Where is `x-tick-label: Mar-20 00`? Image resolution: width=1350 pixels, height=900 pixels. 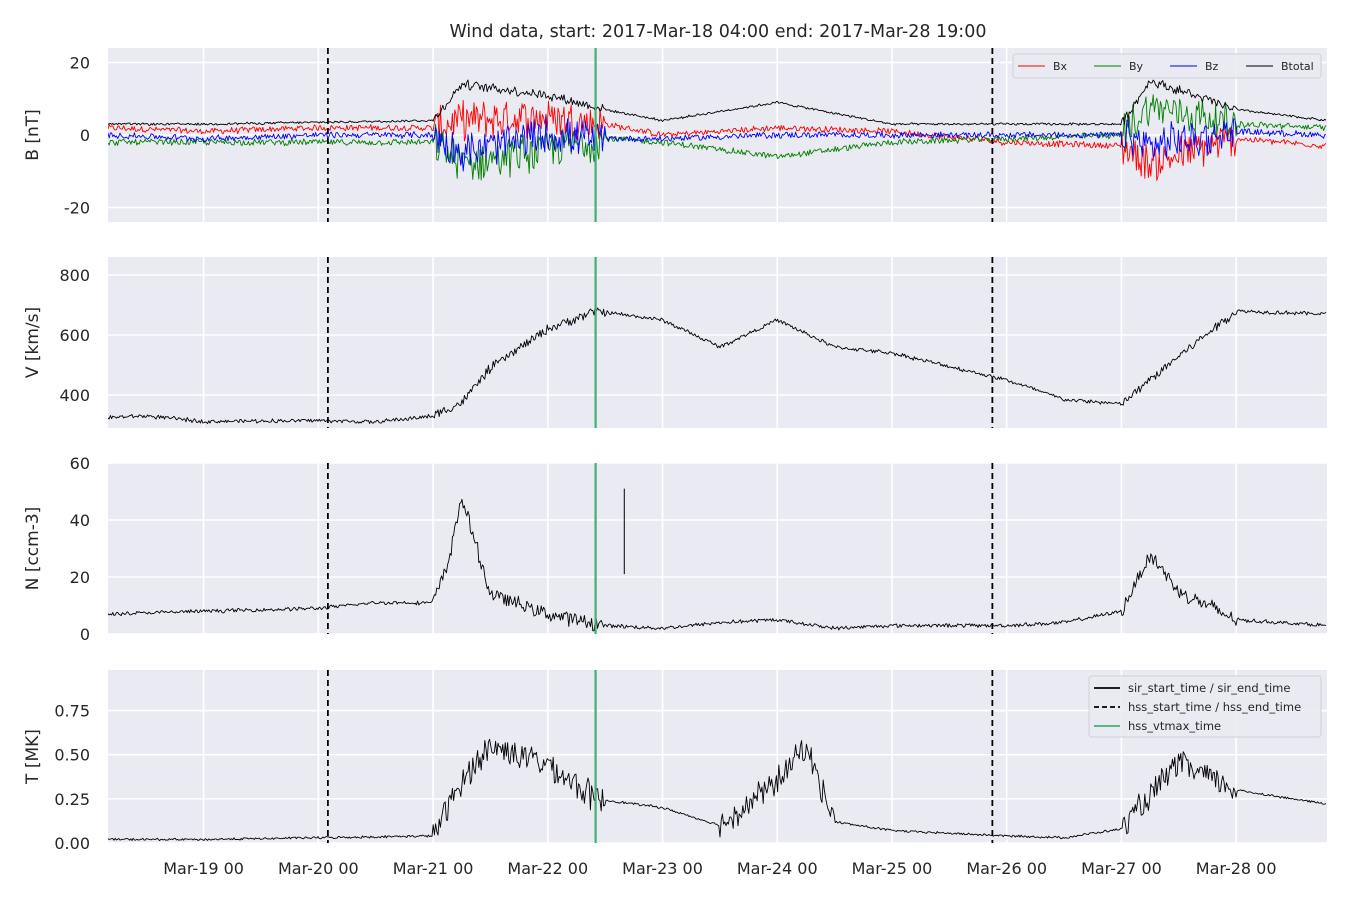
x-tick-label: Mar-20 00 is located at coordinates (318, 868).